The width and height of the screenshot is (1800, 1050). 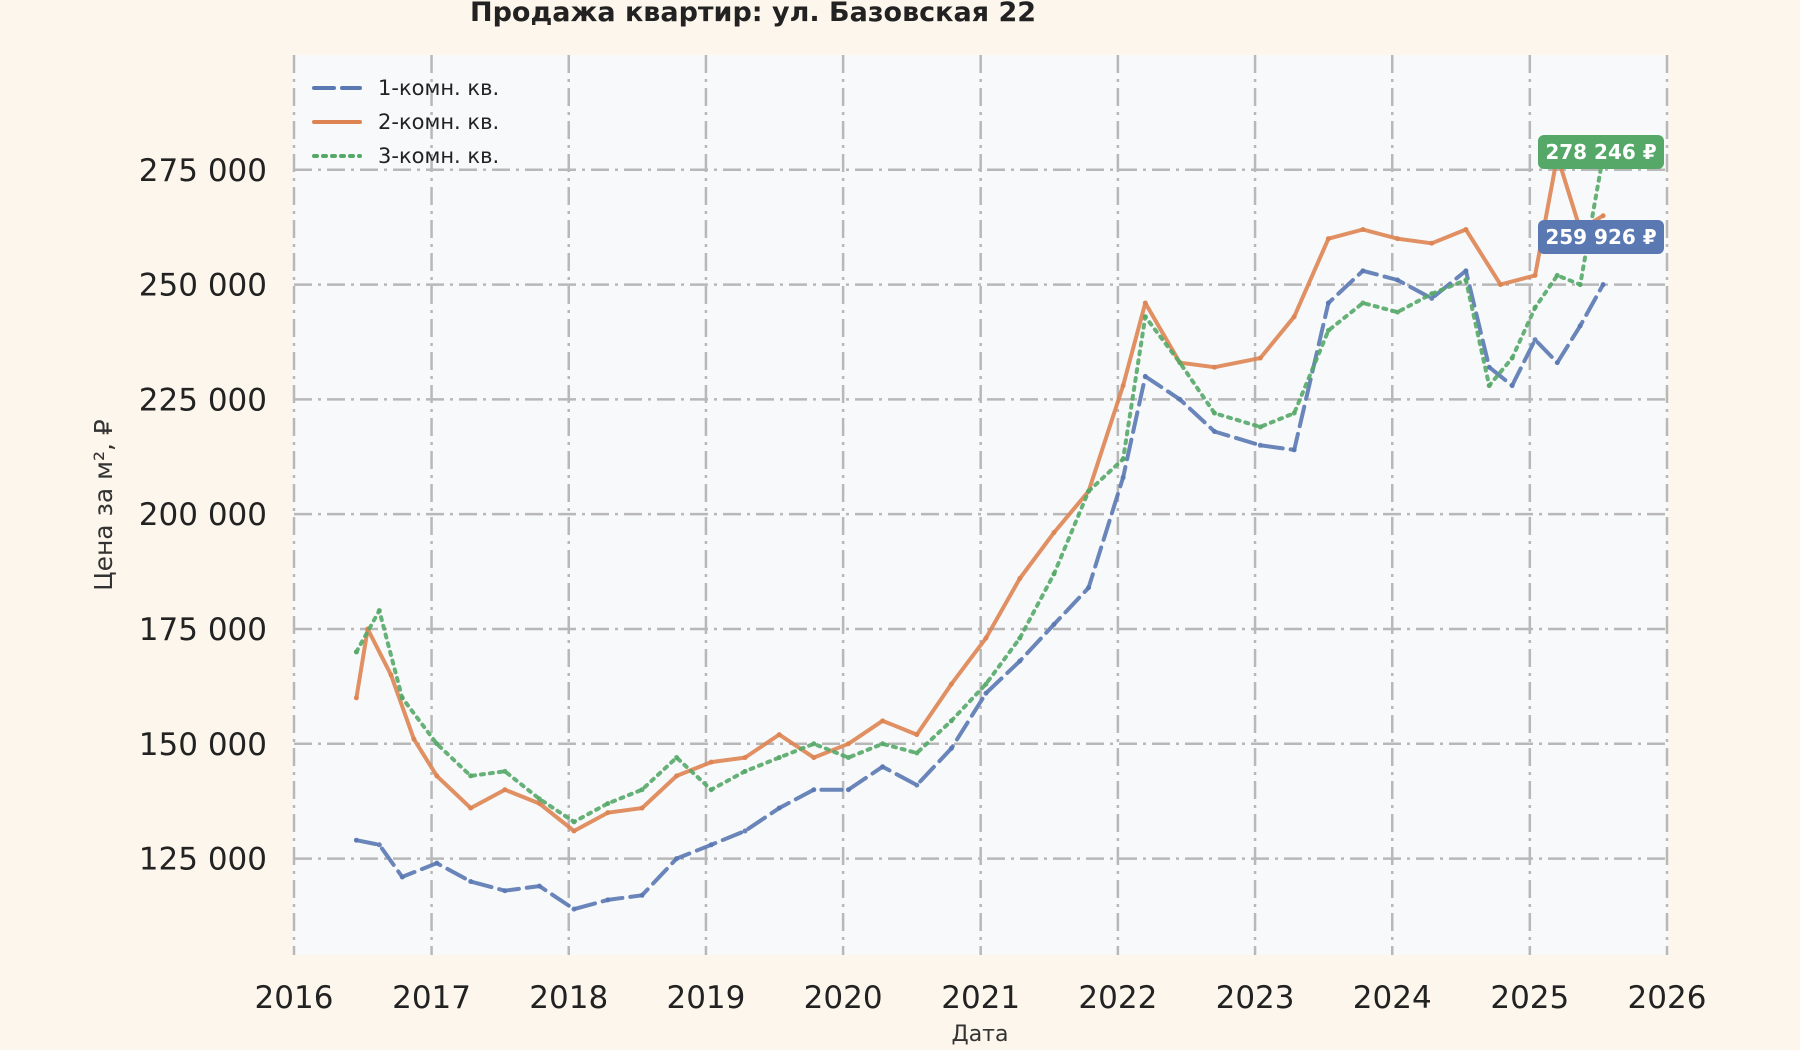 What do you see at coordinates (438, 122) in the screenshot?
I see `legend-label-2: 2-комн. кв.` at bounding box center [438, 122].